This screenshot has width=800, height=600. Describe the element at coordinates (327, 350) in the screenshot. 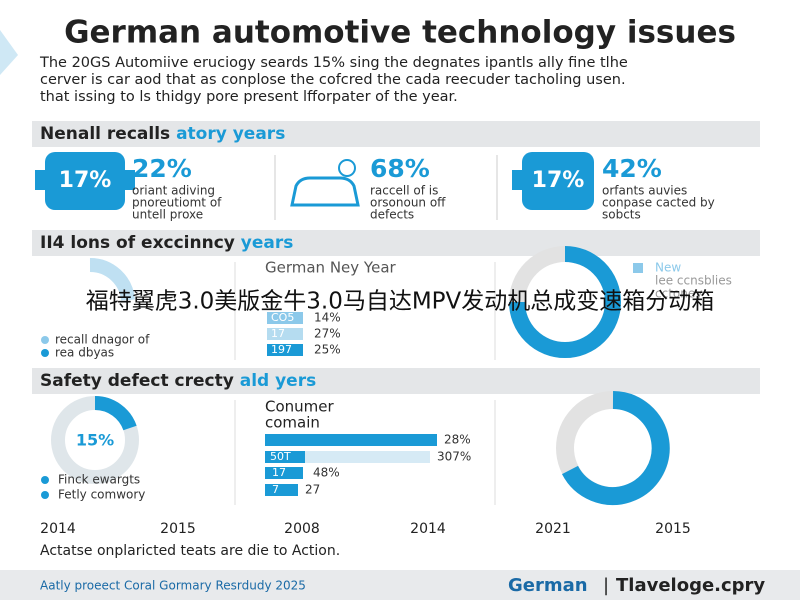

I see `row-value: 25%` at that location.